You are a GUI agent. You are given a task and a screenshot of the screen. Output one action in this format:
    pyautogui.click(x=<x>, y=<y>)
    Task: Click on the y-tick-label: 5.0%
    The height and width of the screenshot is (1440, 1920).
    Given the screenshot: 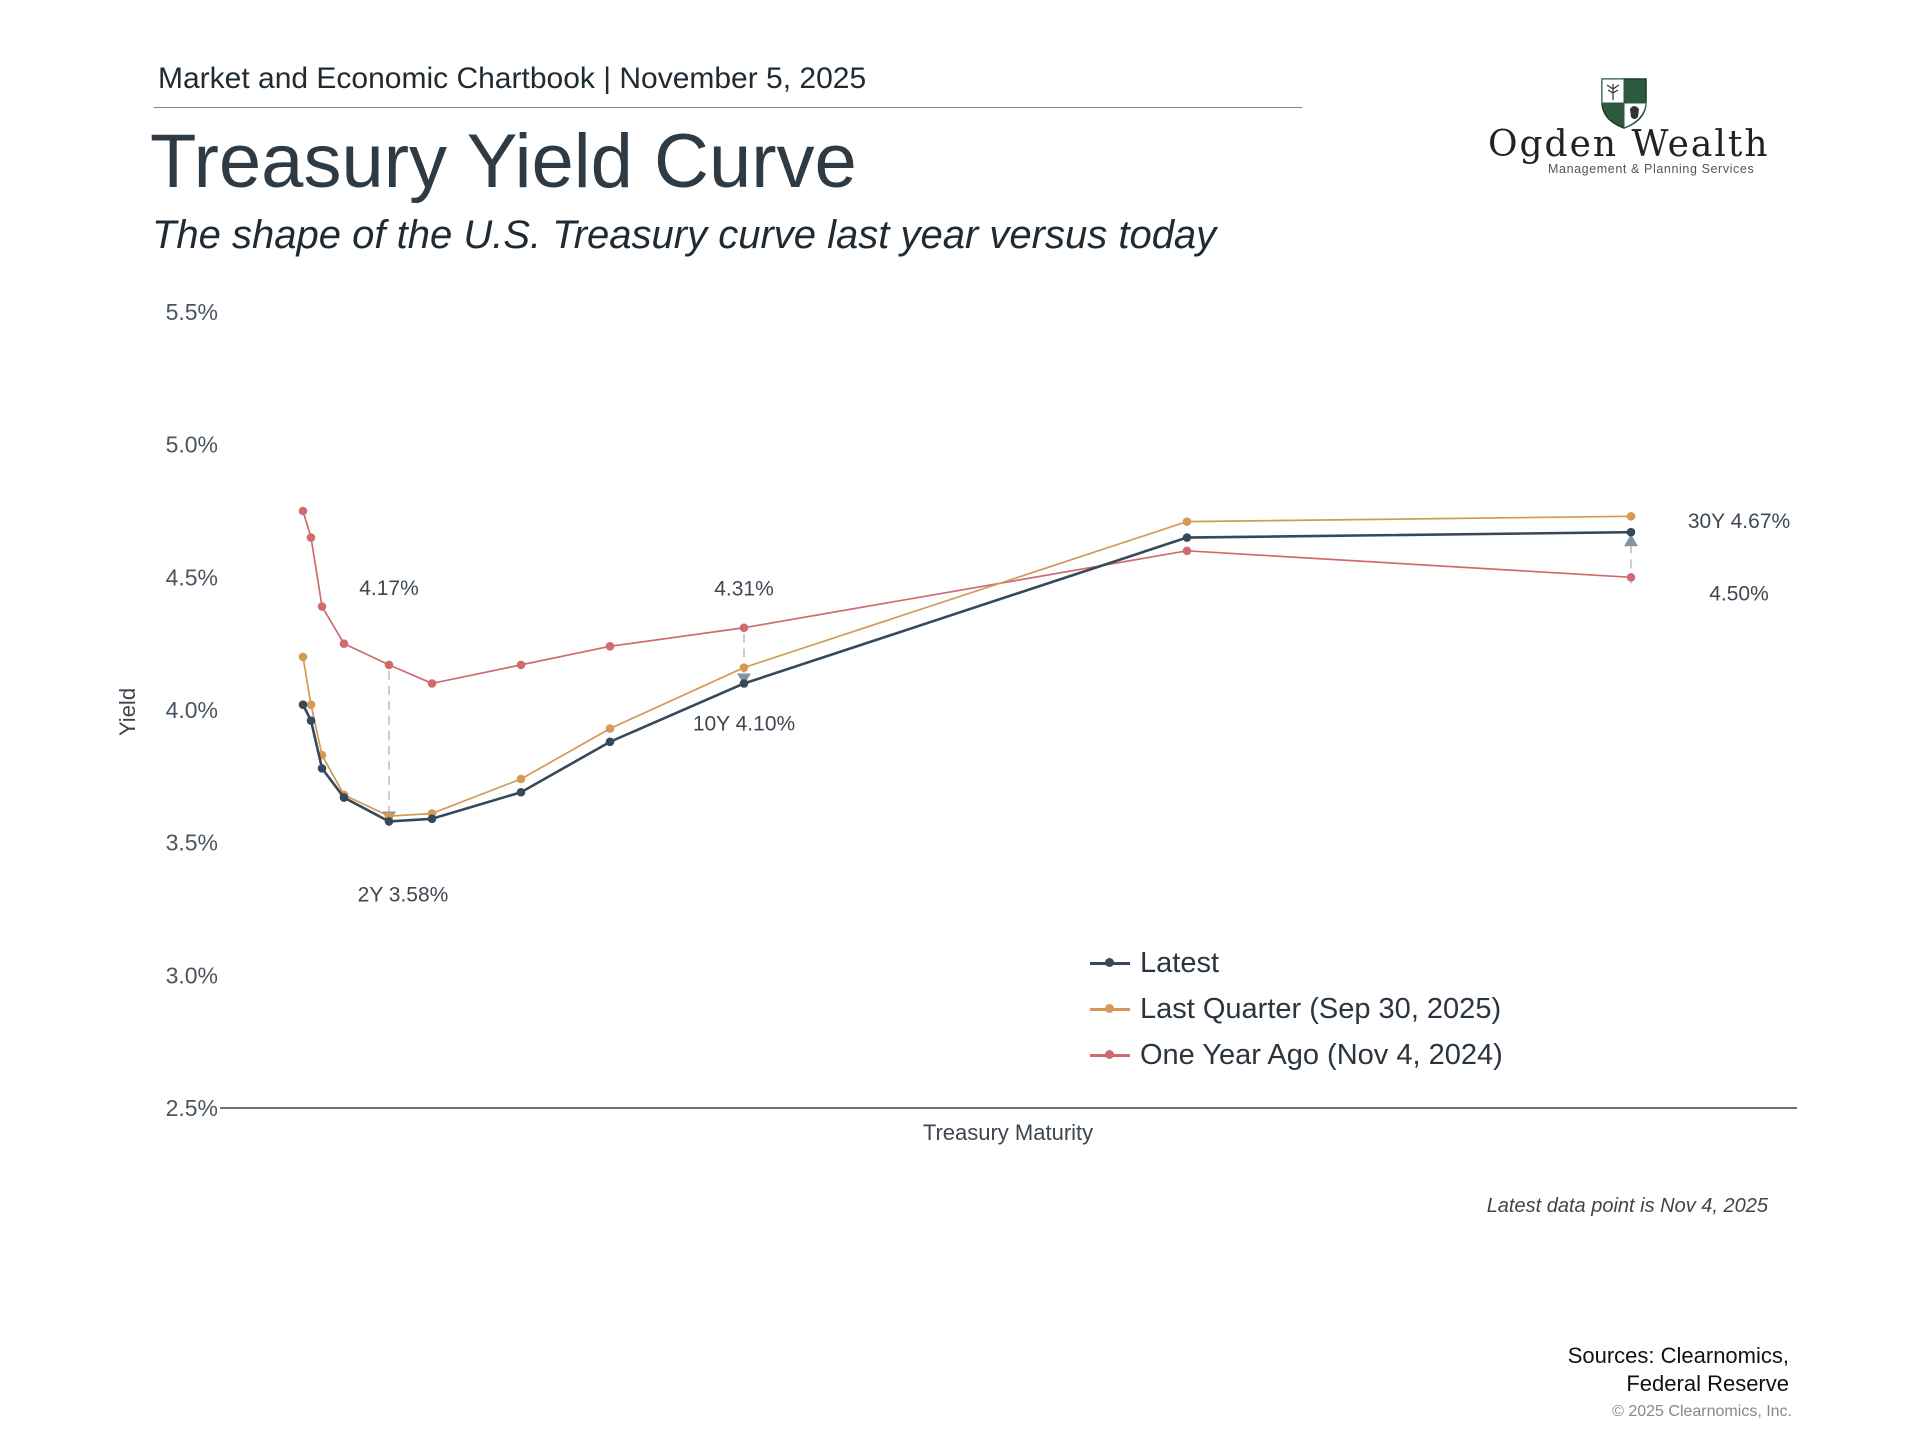 What is the action you would take?
    pyautogui.click(x=192, y=445)
    